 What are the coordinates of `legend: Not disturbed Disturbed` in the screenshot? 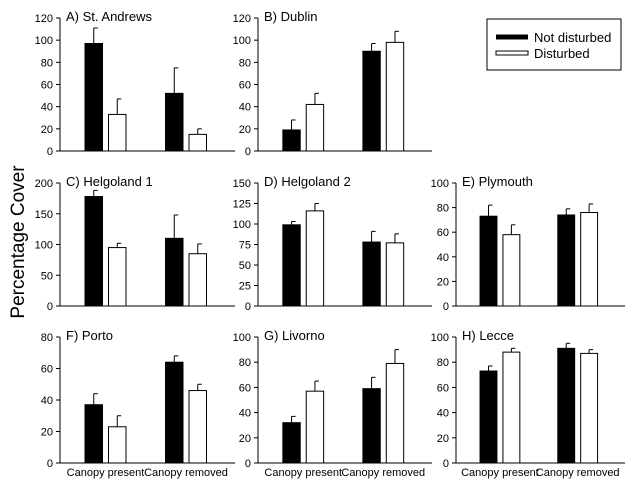 It's located at (554, 44).